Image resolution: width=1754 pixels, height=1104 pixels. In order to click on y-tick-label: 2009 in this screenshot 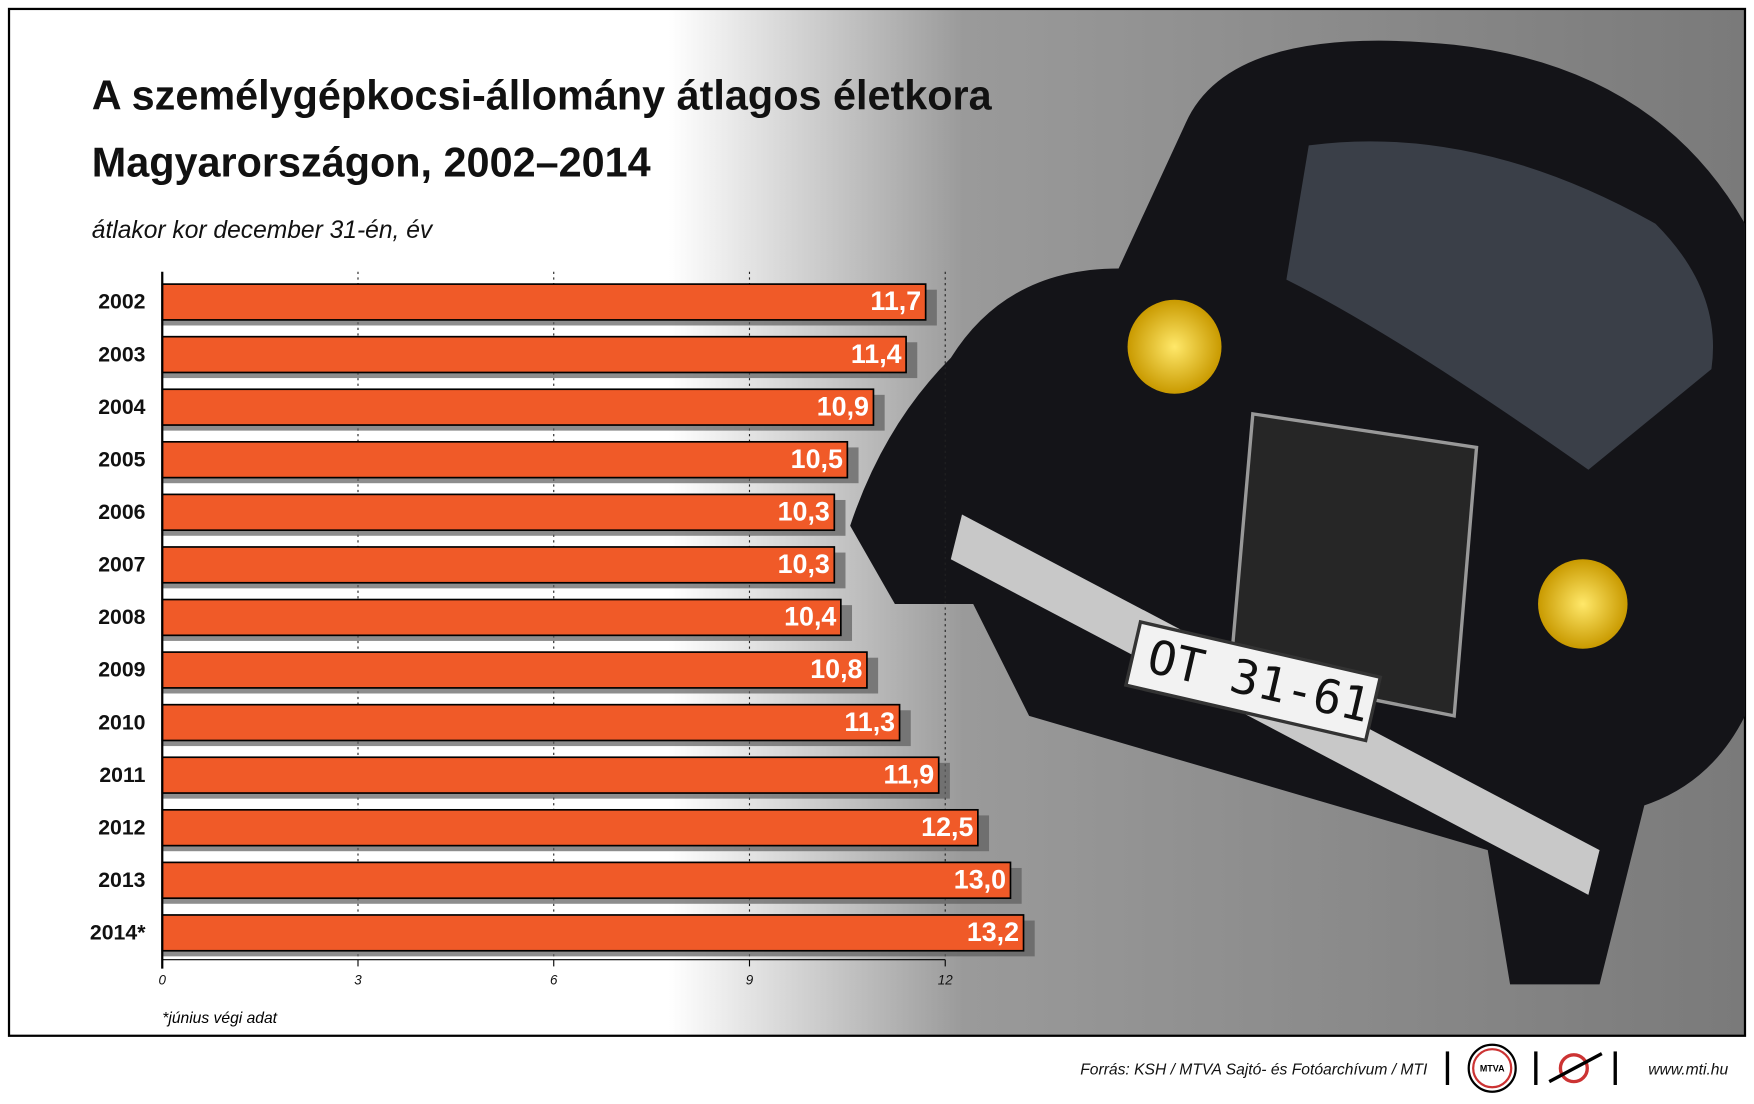, I will do `click(121, 670)`.